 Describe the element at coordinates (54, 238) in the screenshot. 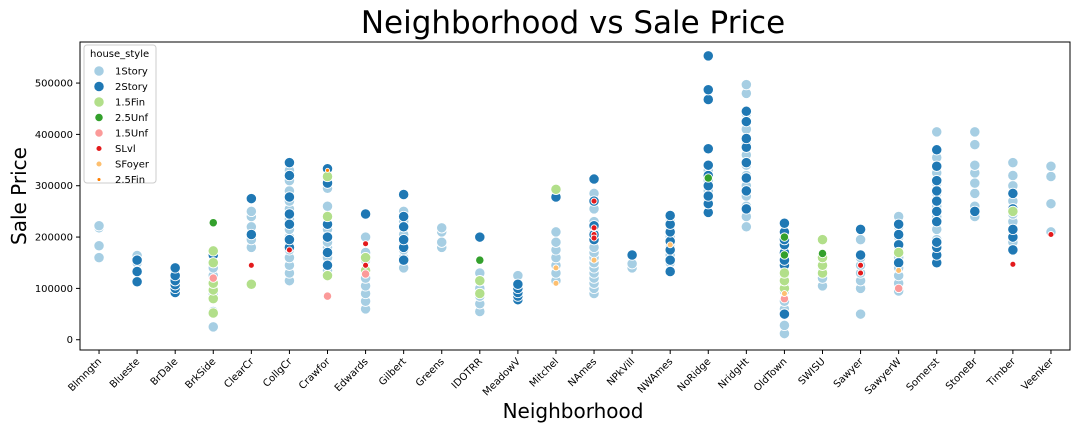

I see `y-tick-label: 200000` at that location.